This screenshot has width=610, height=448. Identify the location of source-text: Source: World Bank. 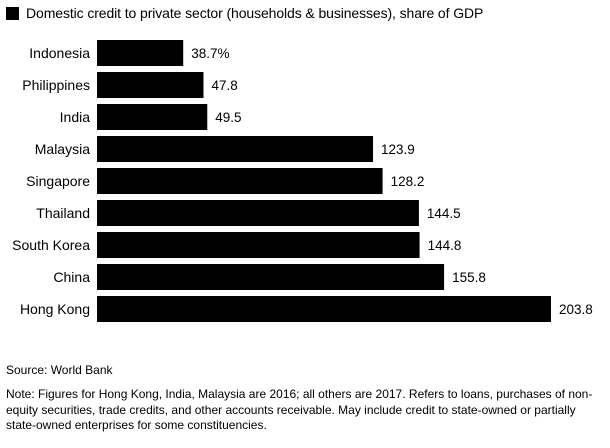
(59, 370).